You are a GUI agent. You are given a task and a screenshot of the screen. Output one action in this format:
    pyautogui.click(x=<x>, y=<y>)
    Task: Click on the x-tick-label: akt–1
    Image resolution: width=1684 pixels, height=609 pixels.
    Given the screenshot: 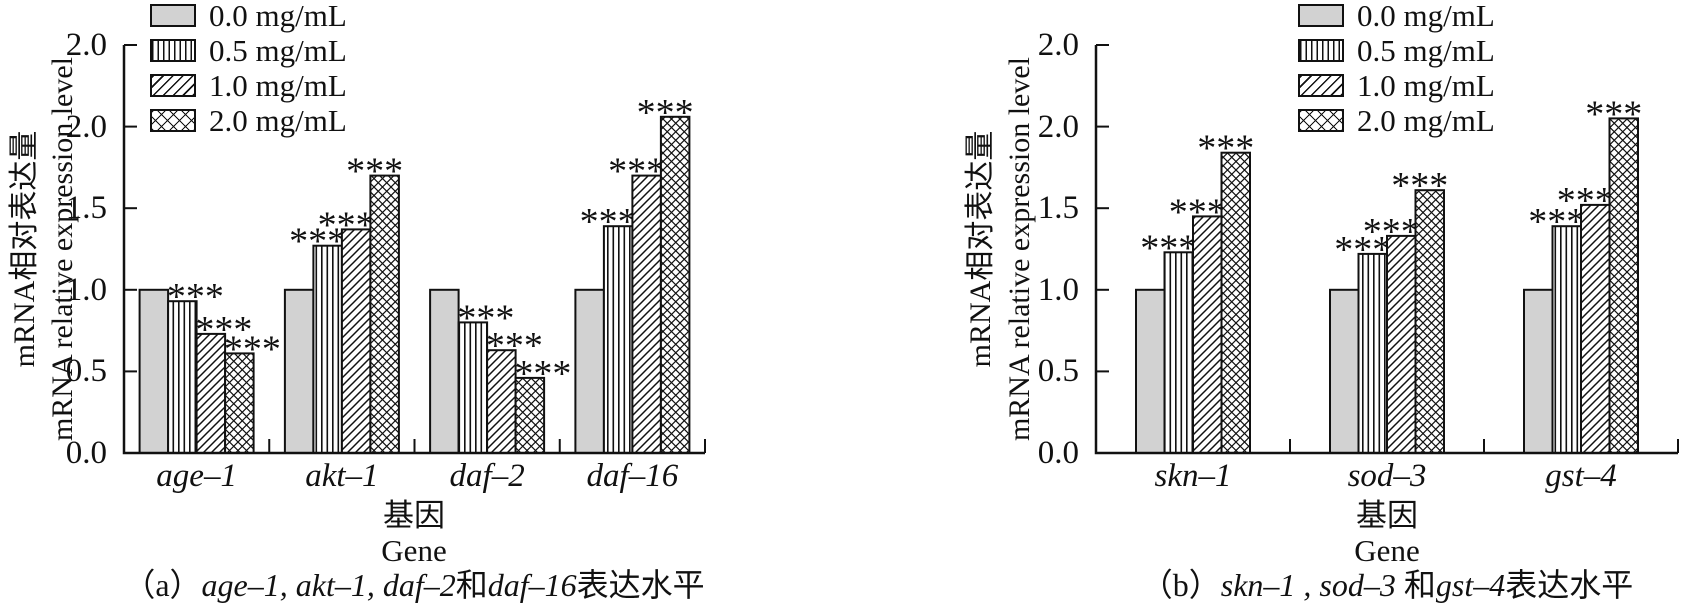 What is the action you would take?
    pyautogui.click(x=342, y=476)
    